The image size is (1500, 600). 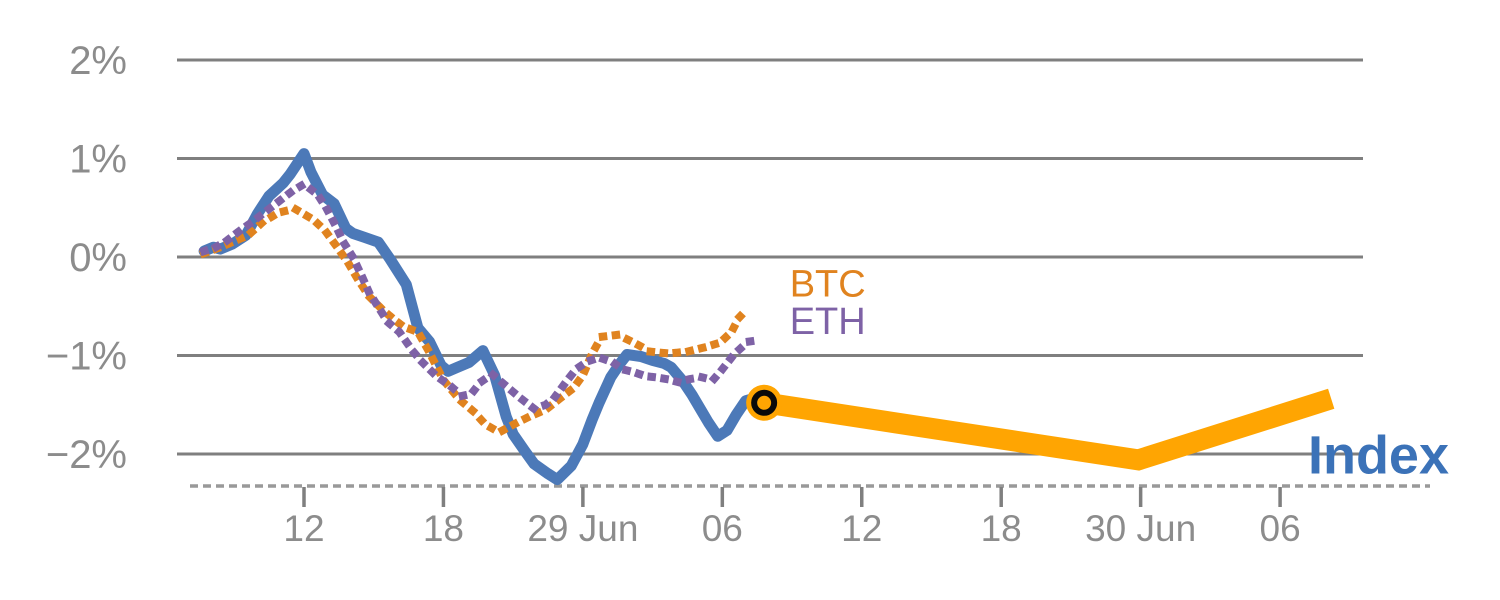 I want to click on series-line-btc, so click(x=476, y=320).